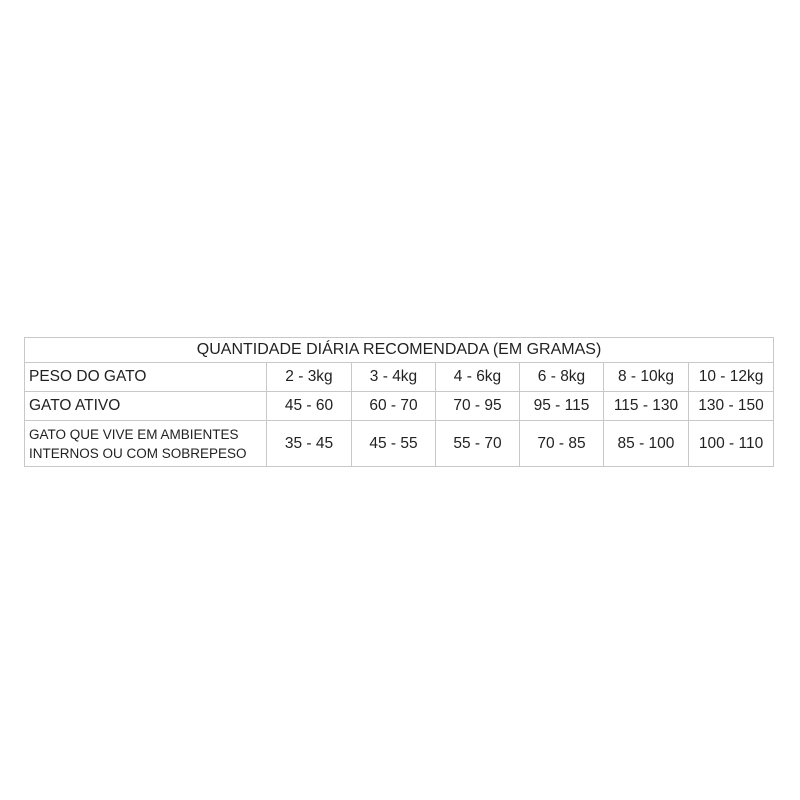 The width and height of the screenshot is (800, 800). I want to click on cell: 8 - 10kg, so click(646, 377).